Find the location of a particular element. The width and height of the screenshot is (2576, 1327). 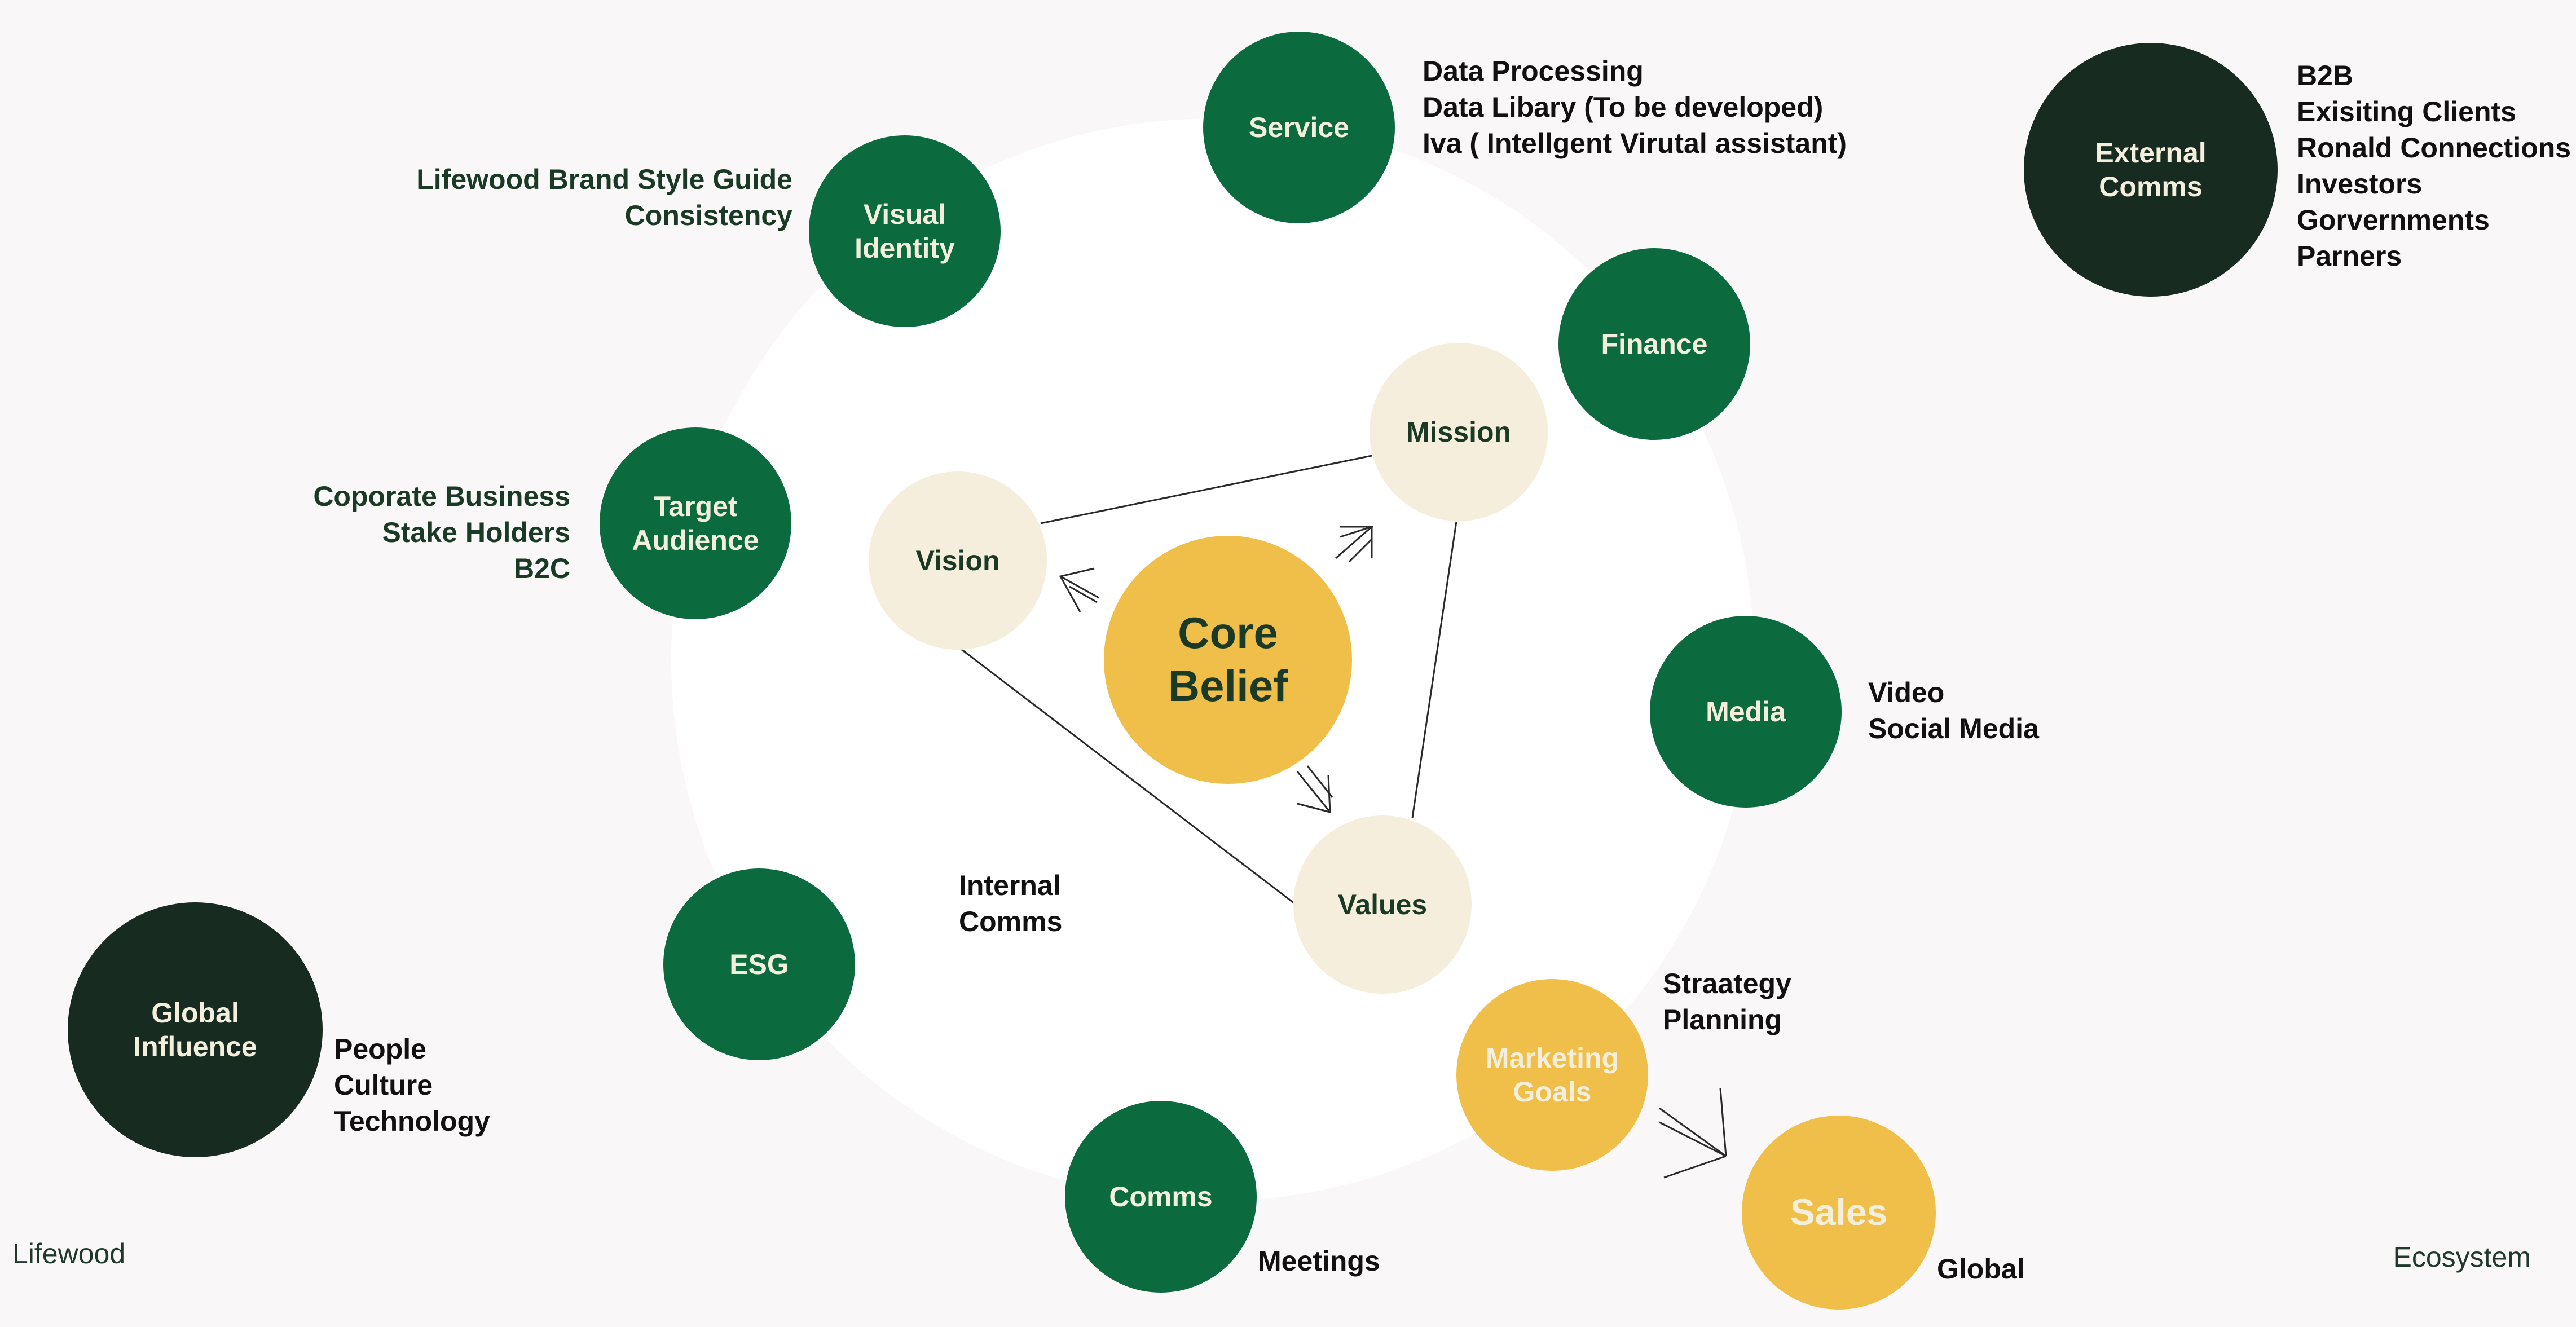

note-line: Data Processing is located at coordinates (1533, 71).